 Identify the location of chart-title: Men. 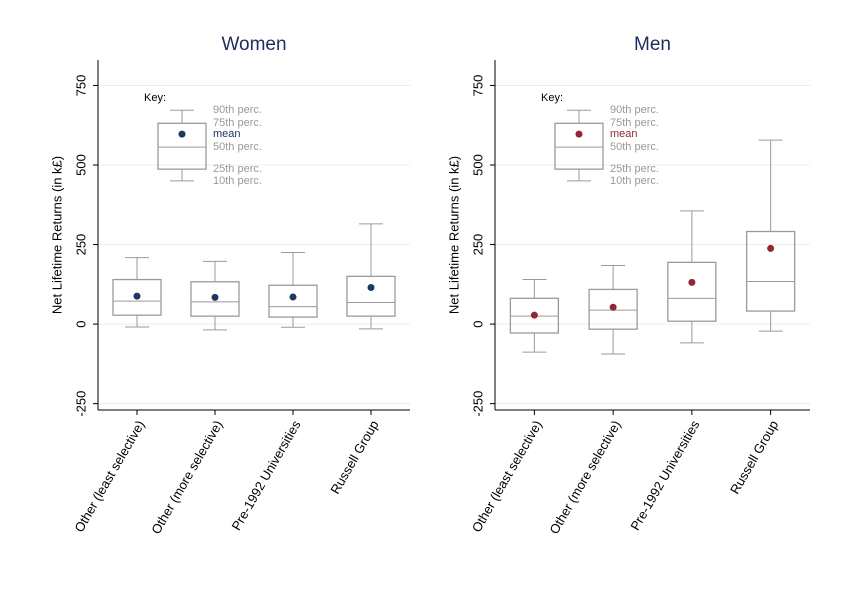
(652, 44).